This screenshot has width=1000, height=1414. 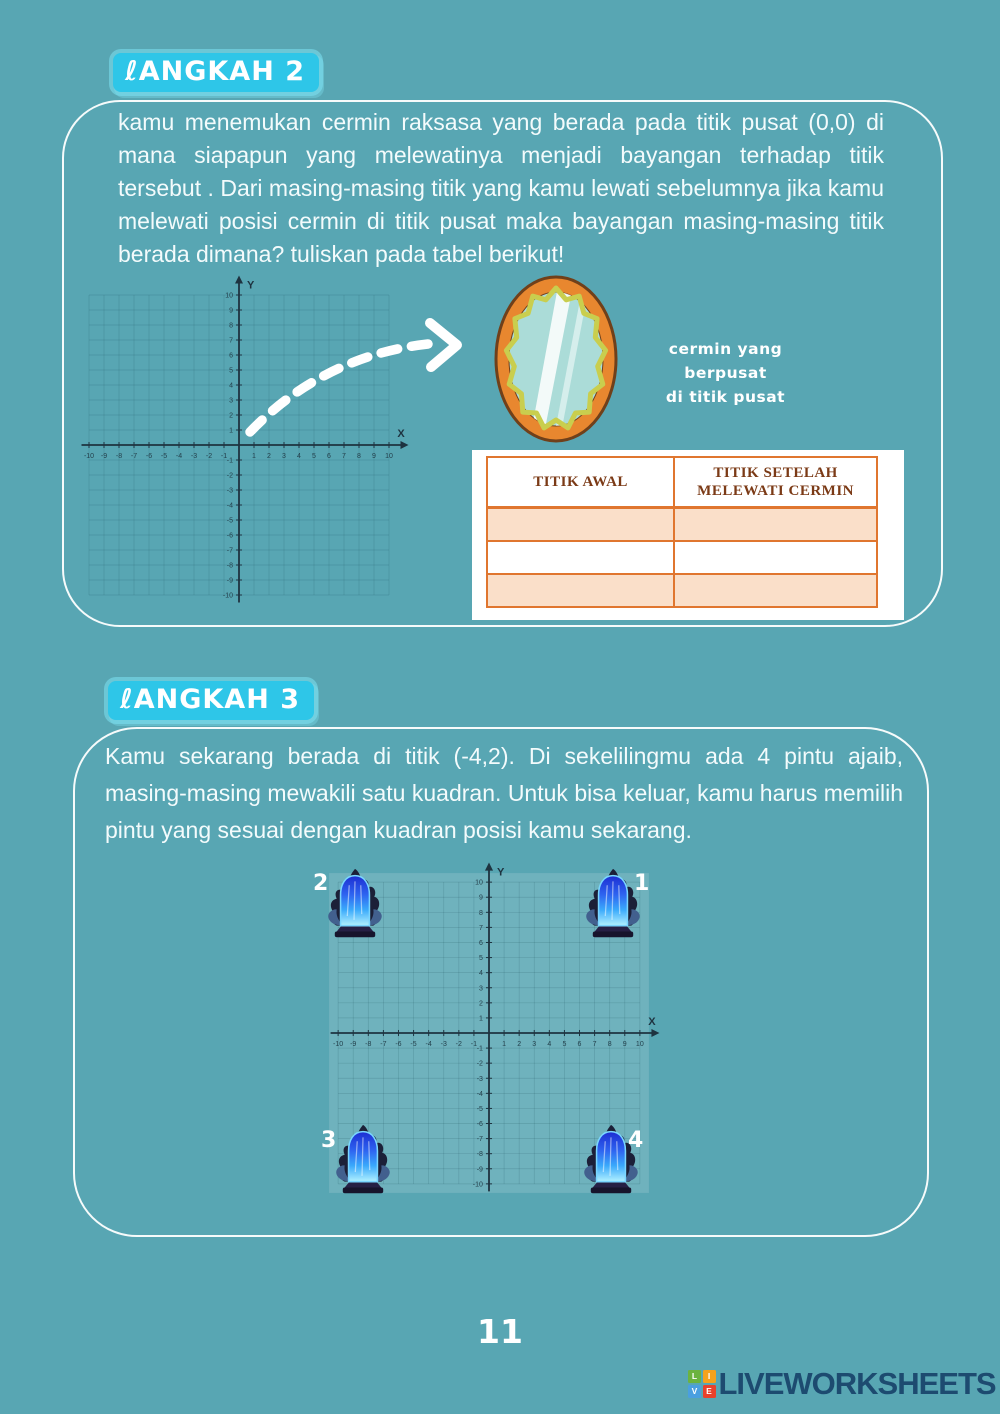 I want to click on door-number-3: 3, so click(x=329, y=1140).